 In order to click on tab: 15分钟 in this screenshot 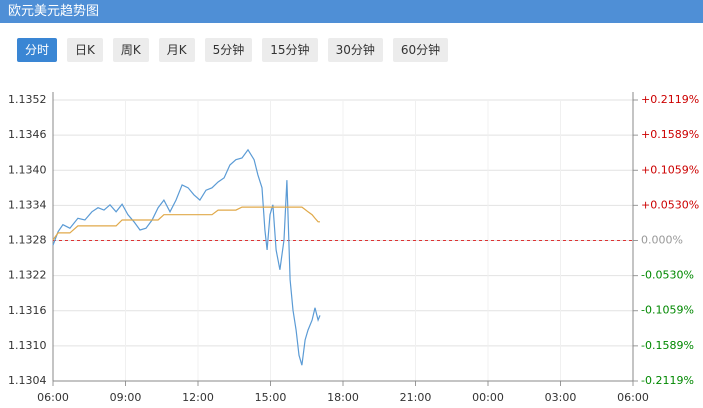, I will do `click(290, 50)`.